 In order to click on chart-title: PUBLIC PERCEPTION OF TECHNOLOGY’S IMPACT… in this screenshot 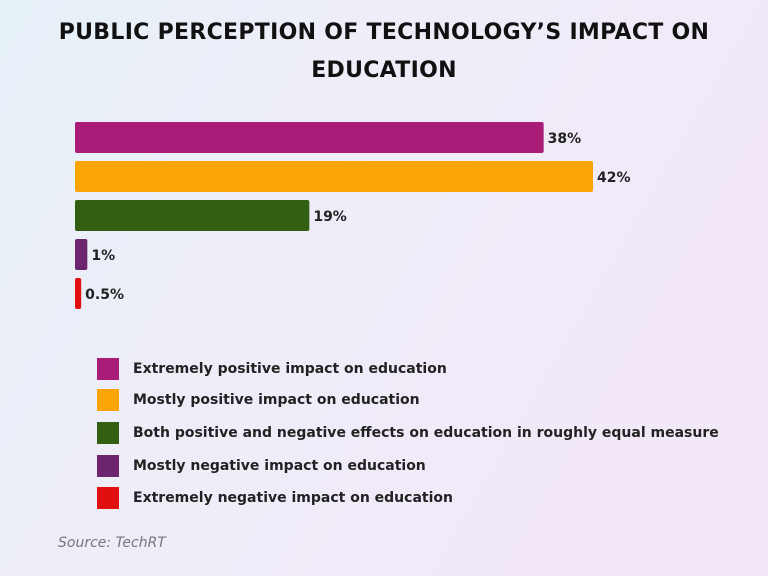, I will do `click(384, 51)`.